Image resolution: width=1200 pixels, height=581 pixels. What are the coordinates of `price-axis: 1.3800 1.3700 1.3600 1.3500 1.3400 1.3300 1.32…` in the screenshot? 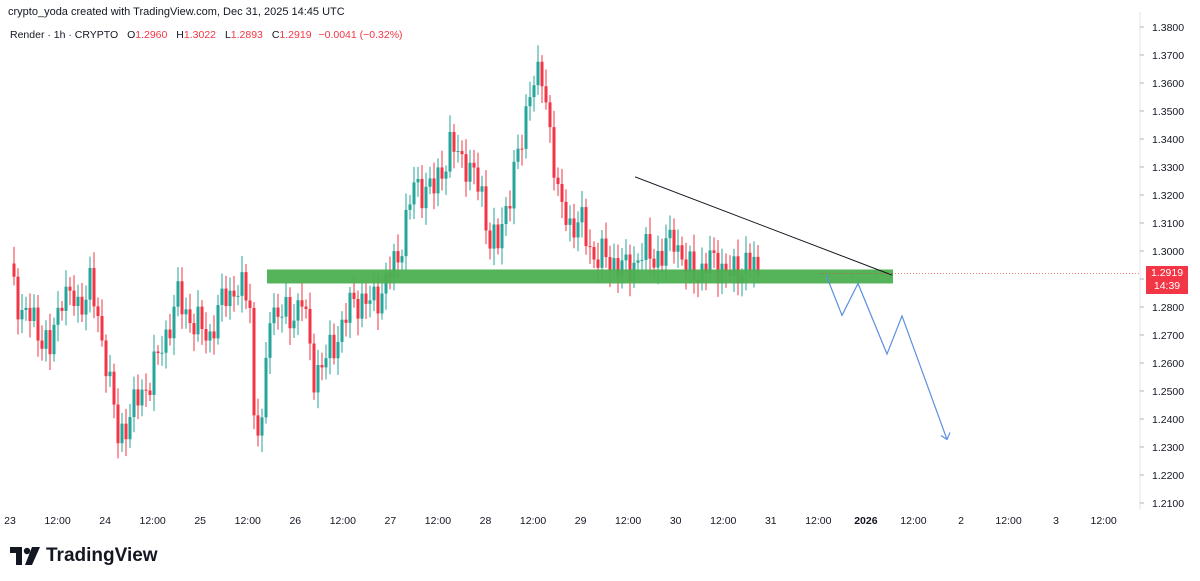 It's located at (1162, 266).